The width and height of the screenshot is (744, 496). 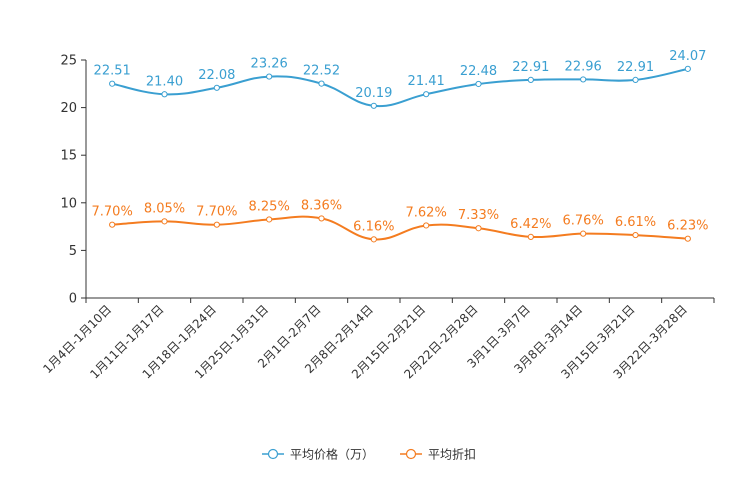 I want to click on y-tick-label: 10, so click(x=68, y=203).